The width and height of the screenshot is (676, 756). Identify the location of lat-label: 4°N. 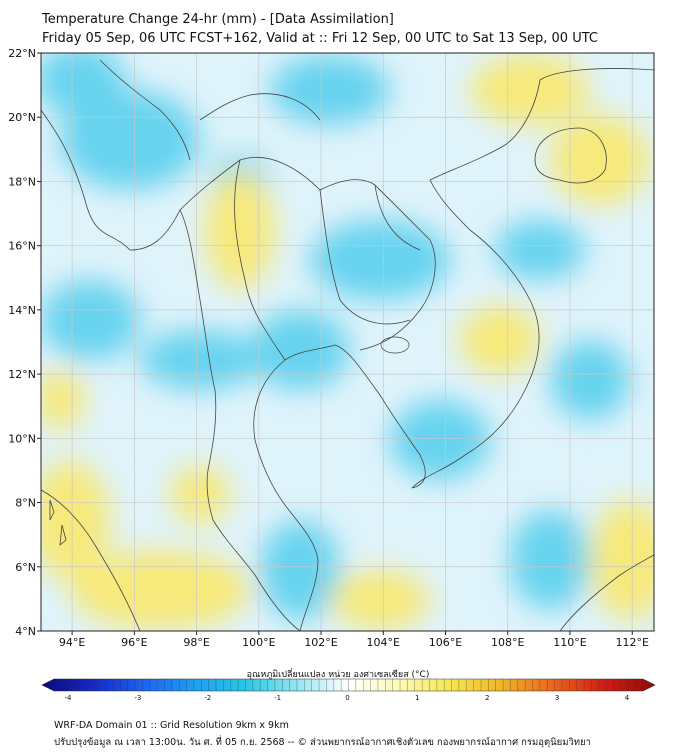
(25, 631).